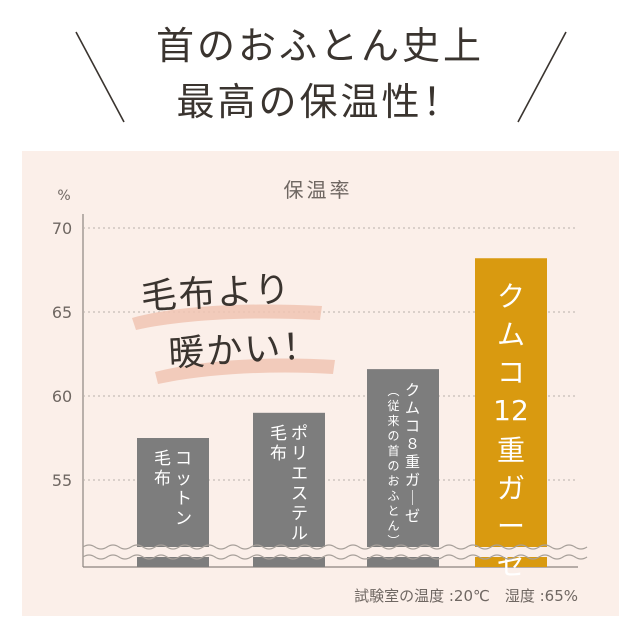 Image resolution: width=640 pixels, height=631 pixels. What do you see at coordinates (319, 46) in the screenshot?
I see `headline-line-1: 首のおふとん史上` at bounding box center [319, 46].